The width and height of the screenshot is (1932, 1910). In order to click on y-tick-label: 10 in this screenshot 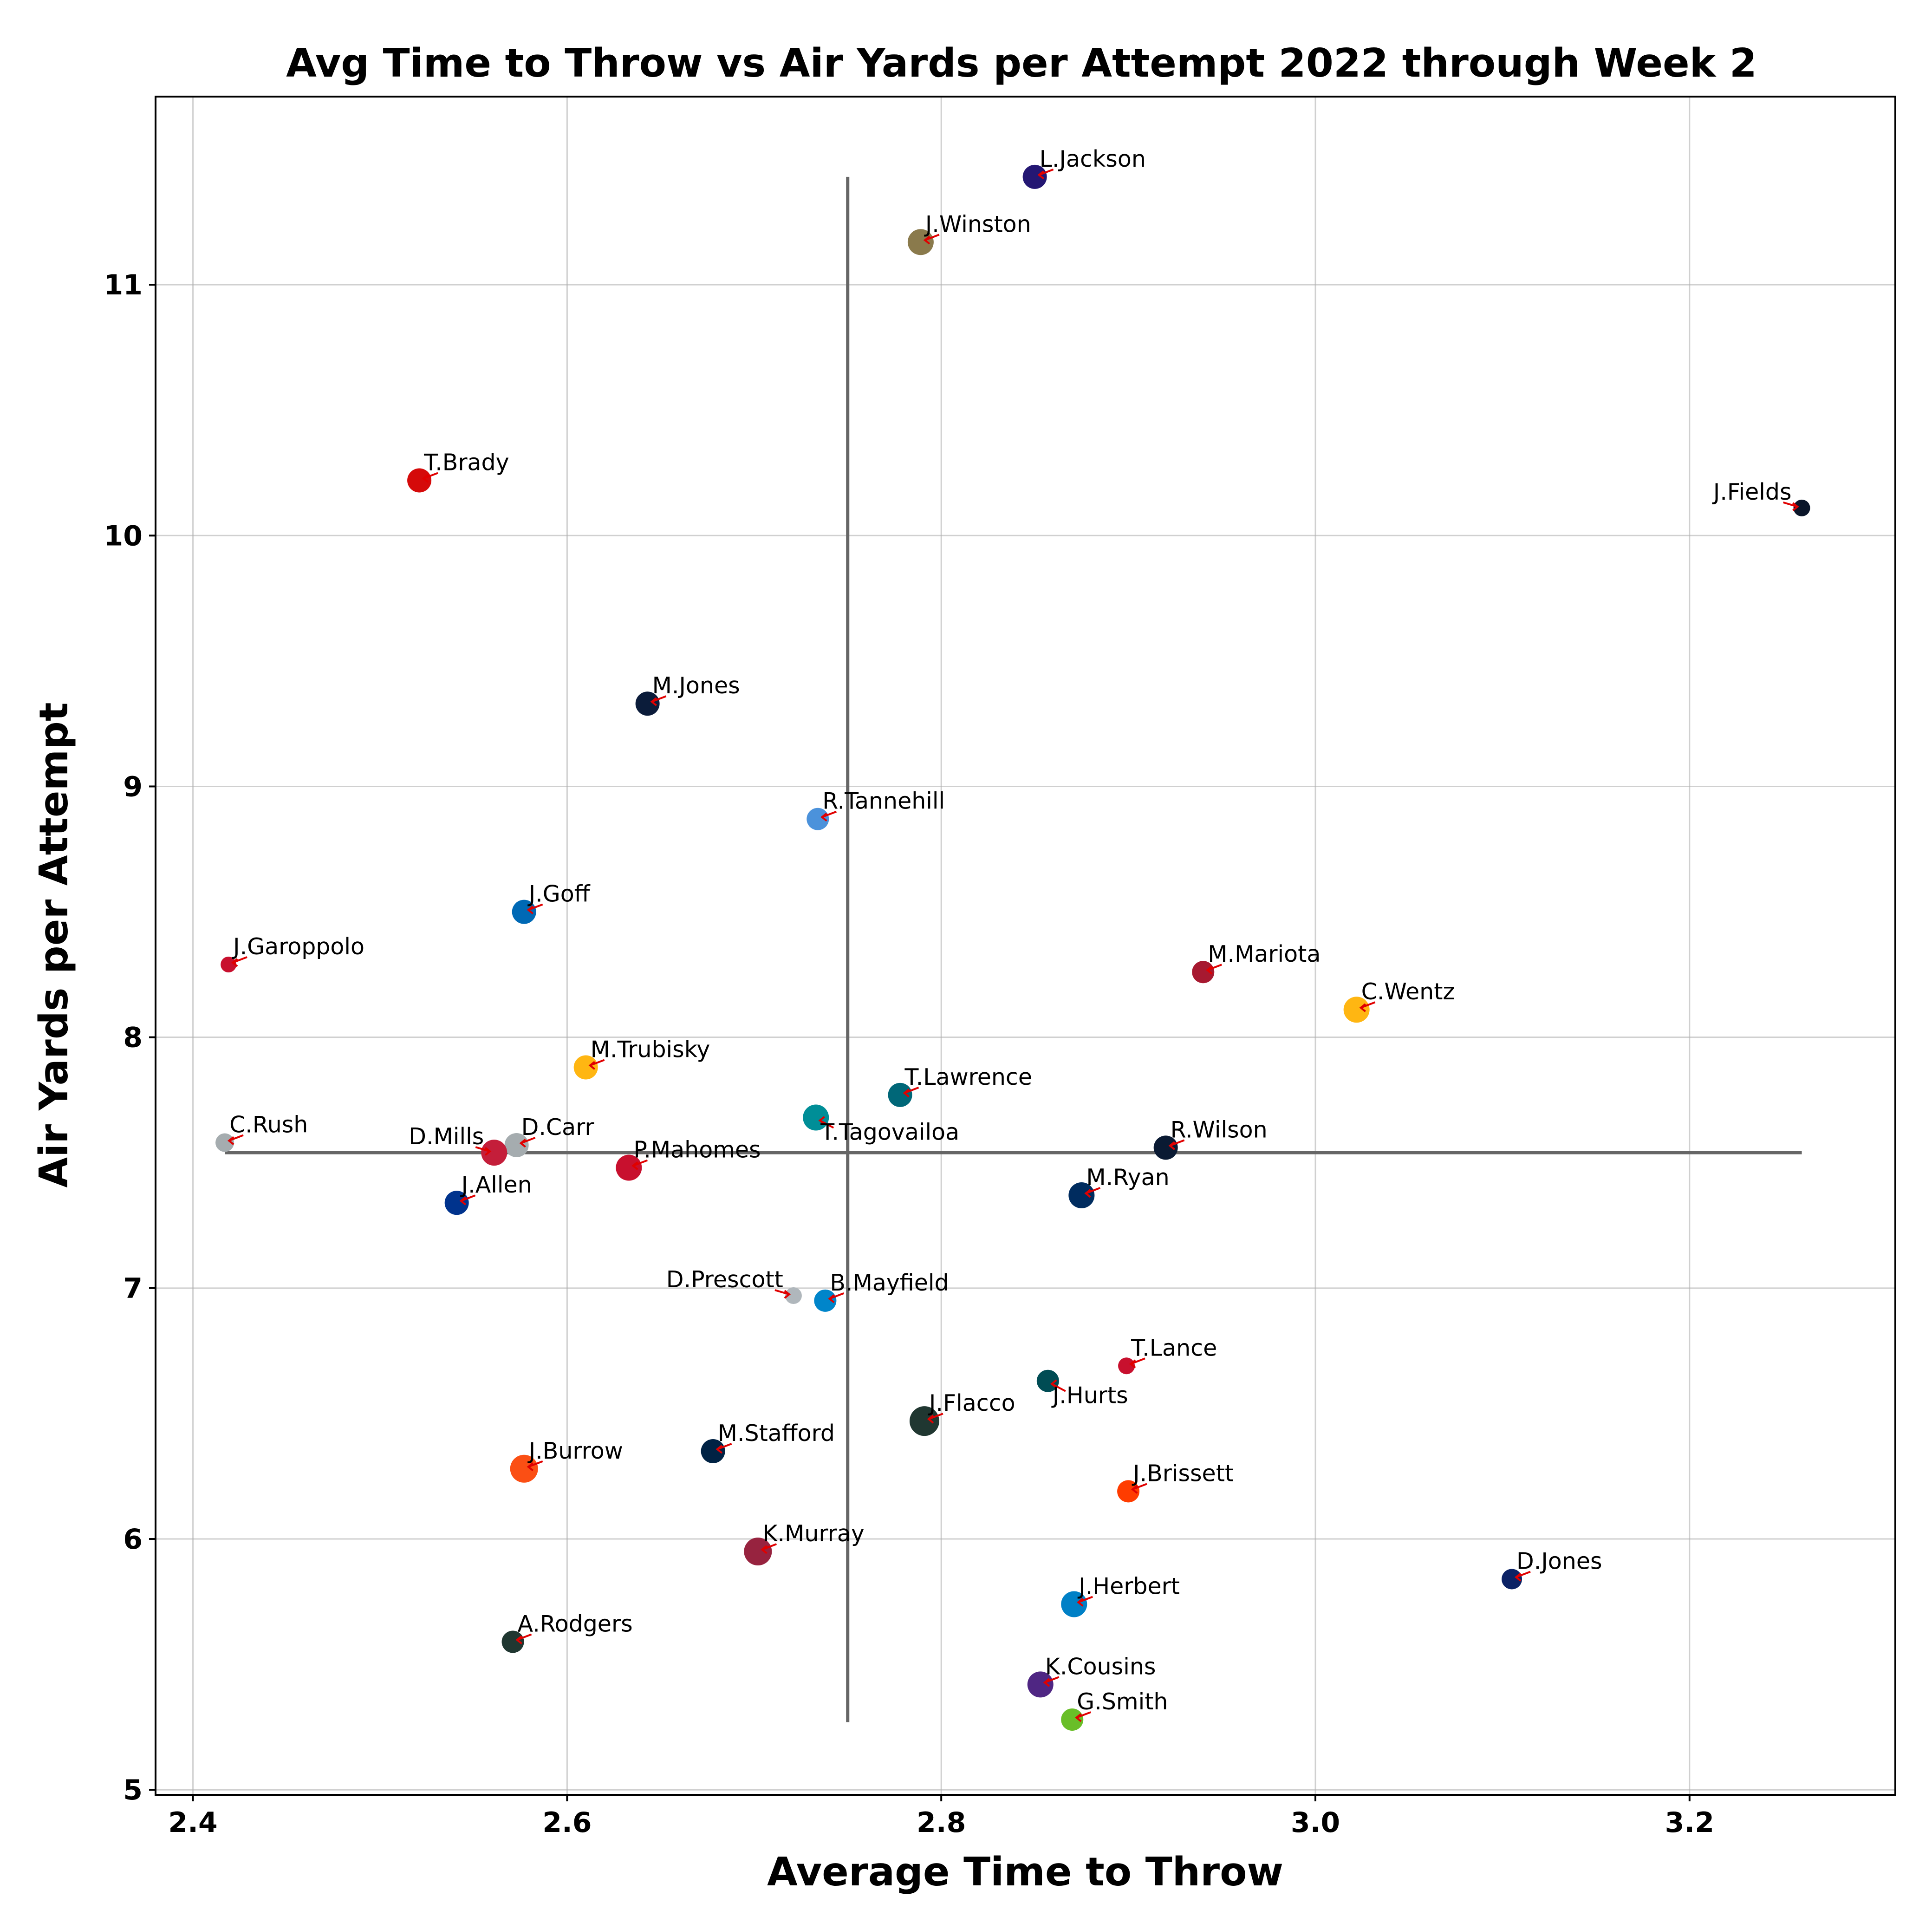, I will do `click(123, 536)`.